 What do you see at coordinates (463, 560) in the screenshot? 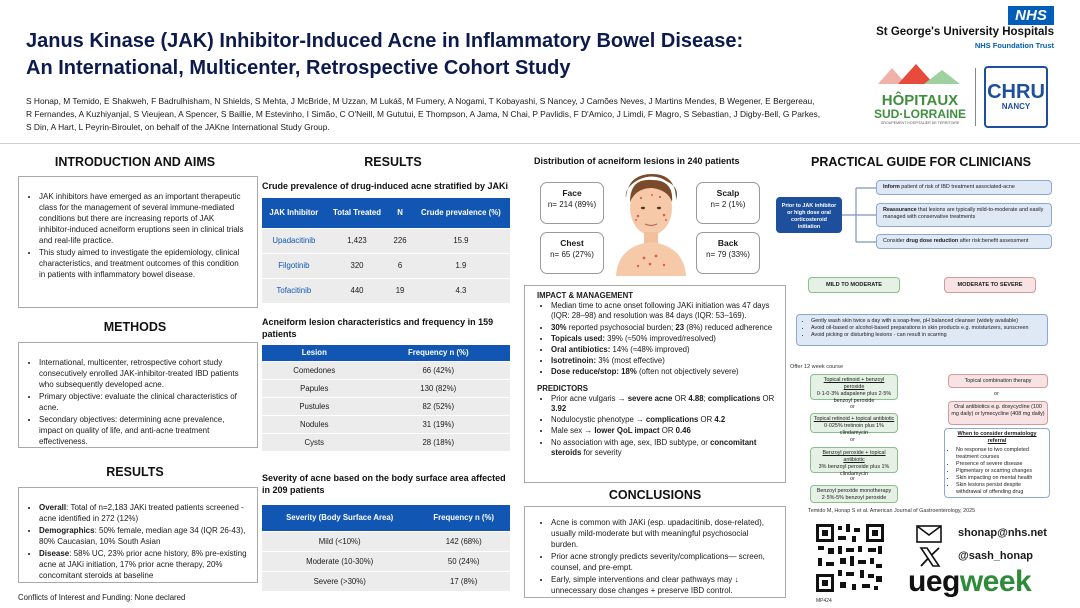
I see `table3-cell: 50 (24%)` at bounding box center [463, 560].